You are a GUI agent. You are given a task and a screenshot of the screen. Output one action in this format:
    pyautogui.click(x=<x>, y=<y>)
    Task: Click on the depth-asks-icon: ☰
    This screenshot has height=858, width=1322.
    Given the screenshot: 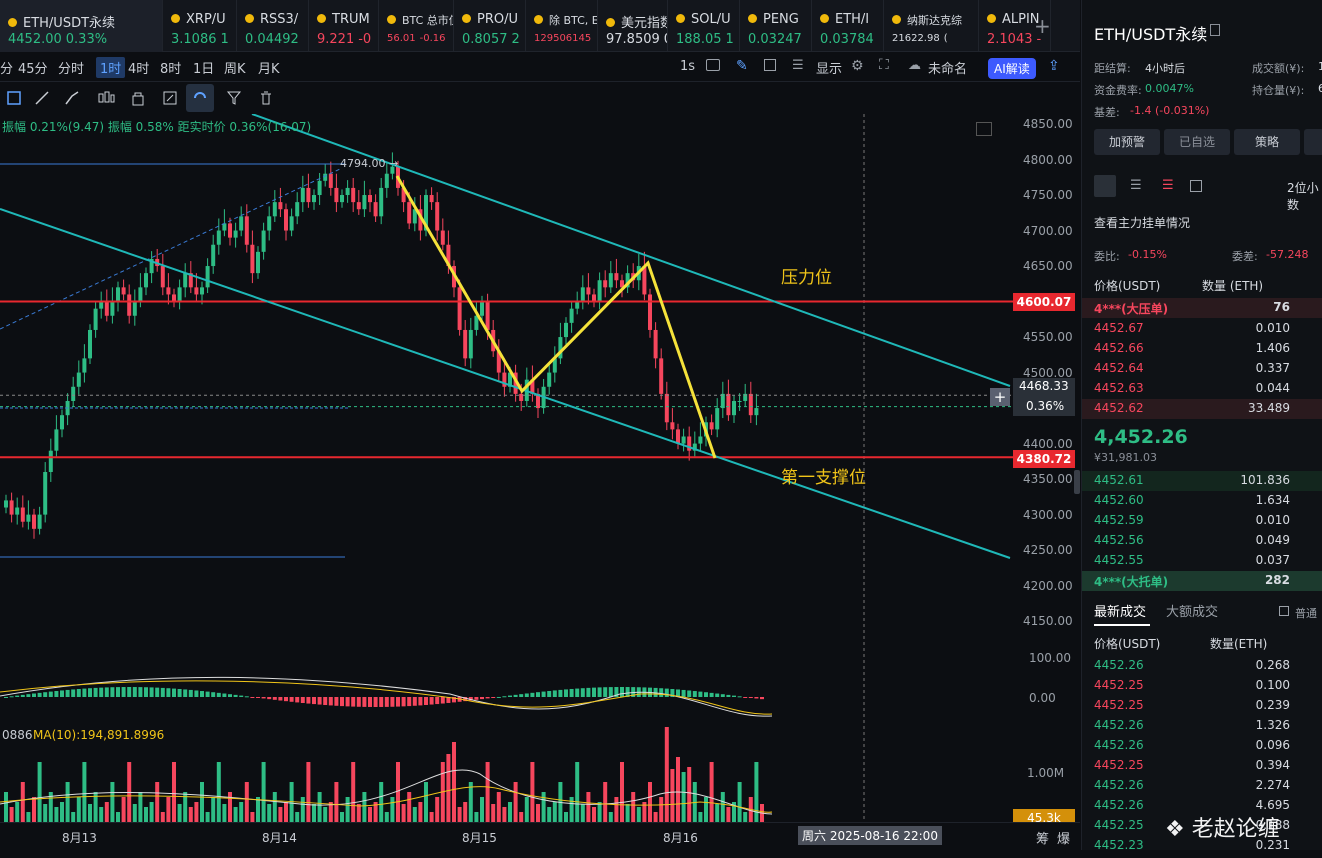 What is the action you would take?
    pyautogui.click(x=1168, y=185)
    